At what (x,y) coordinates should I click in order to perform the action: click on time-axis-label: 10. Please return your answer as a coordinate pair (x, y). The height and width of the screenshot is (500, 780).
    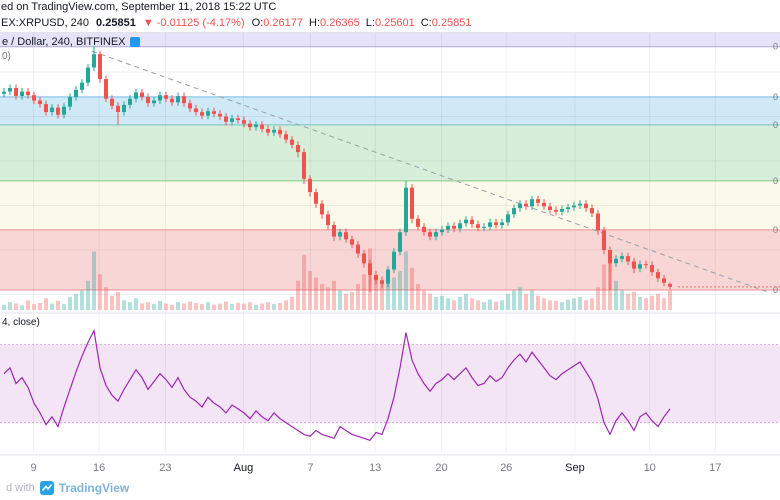
    Looking at the image, I should click on (650, 468).